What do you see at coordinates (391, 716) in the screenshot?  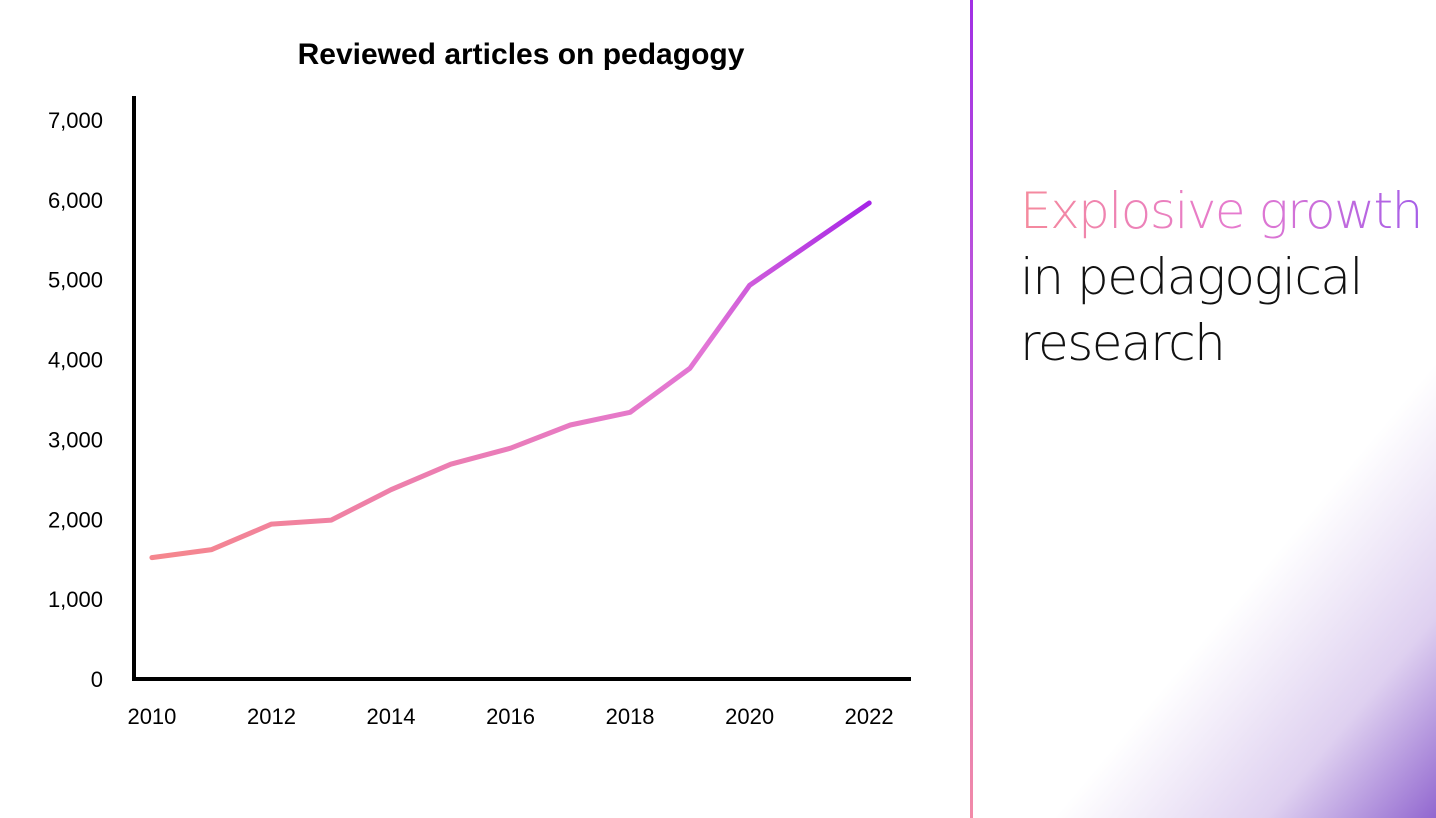 I see `x-tick-label: 2014` at bounding box center [391, 716].